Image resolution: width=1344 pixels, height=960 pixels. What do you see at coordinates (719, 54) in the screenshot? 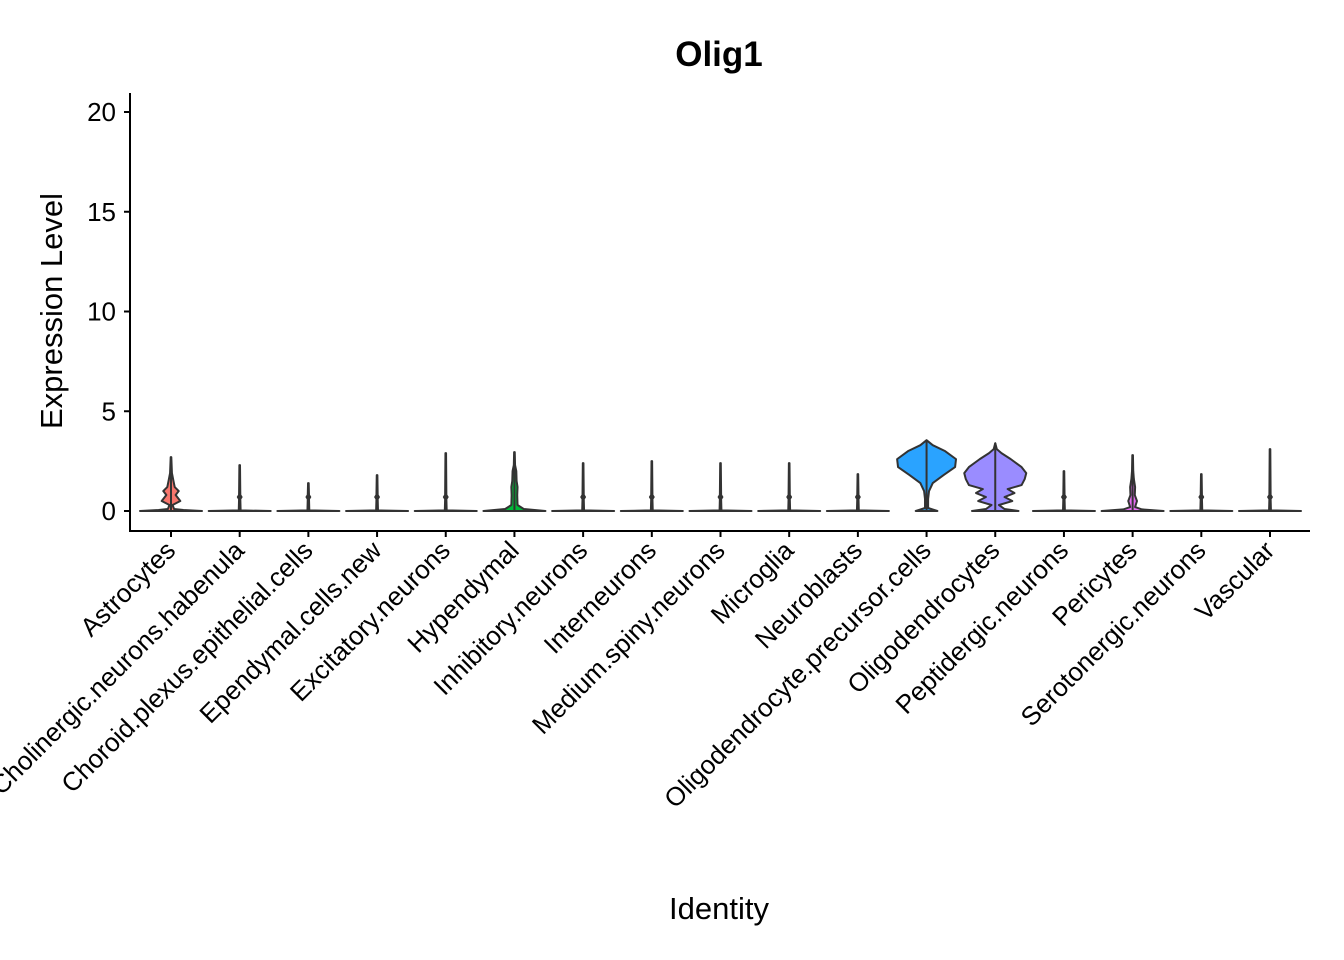
I see `chart-title: Olig1` at bounding box center [719, 54].